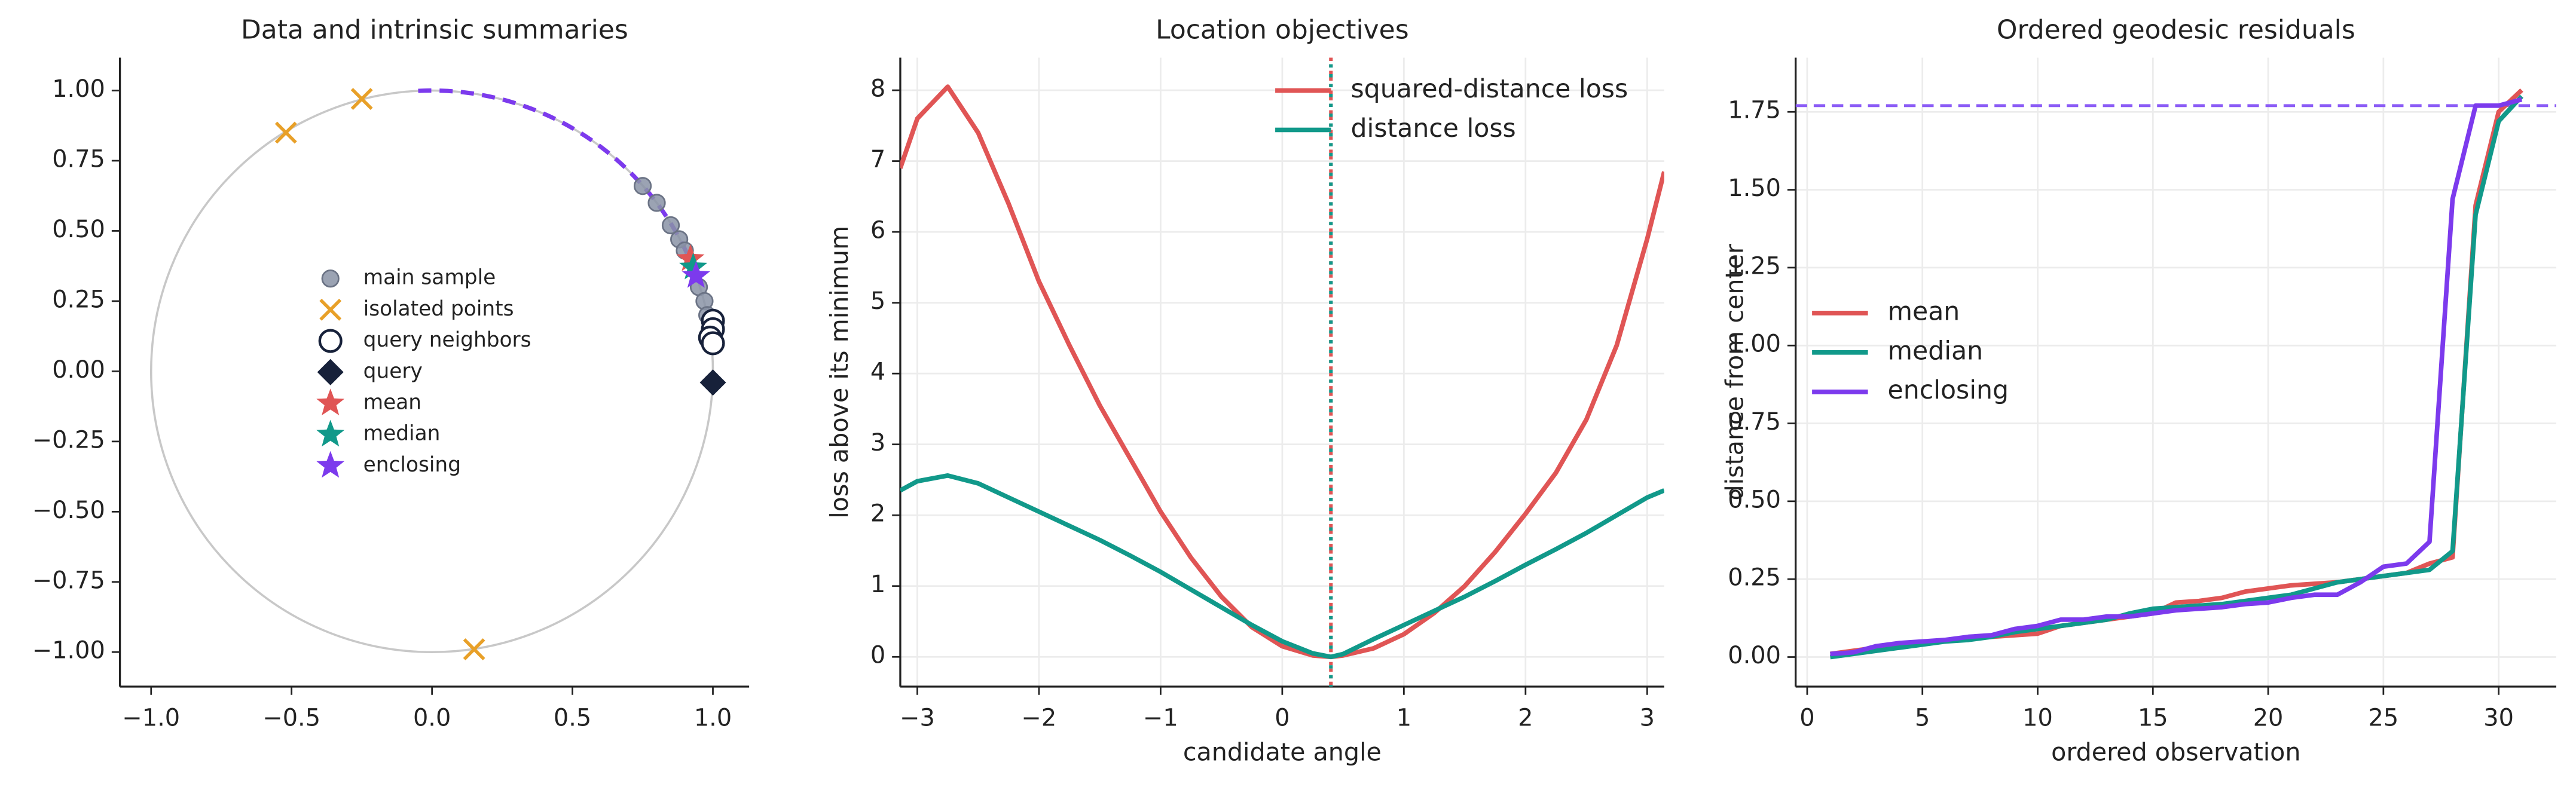 The image size is (2576, 787). I want to click on y-tick-label: −0.75, so click(68, 580).